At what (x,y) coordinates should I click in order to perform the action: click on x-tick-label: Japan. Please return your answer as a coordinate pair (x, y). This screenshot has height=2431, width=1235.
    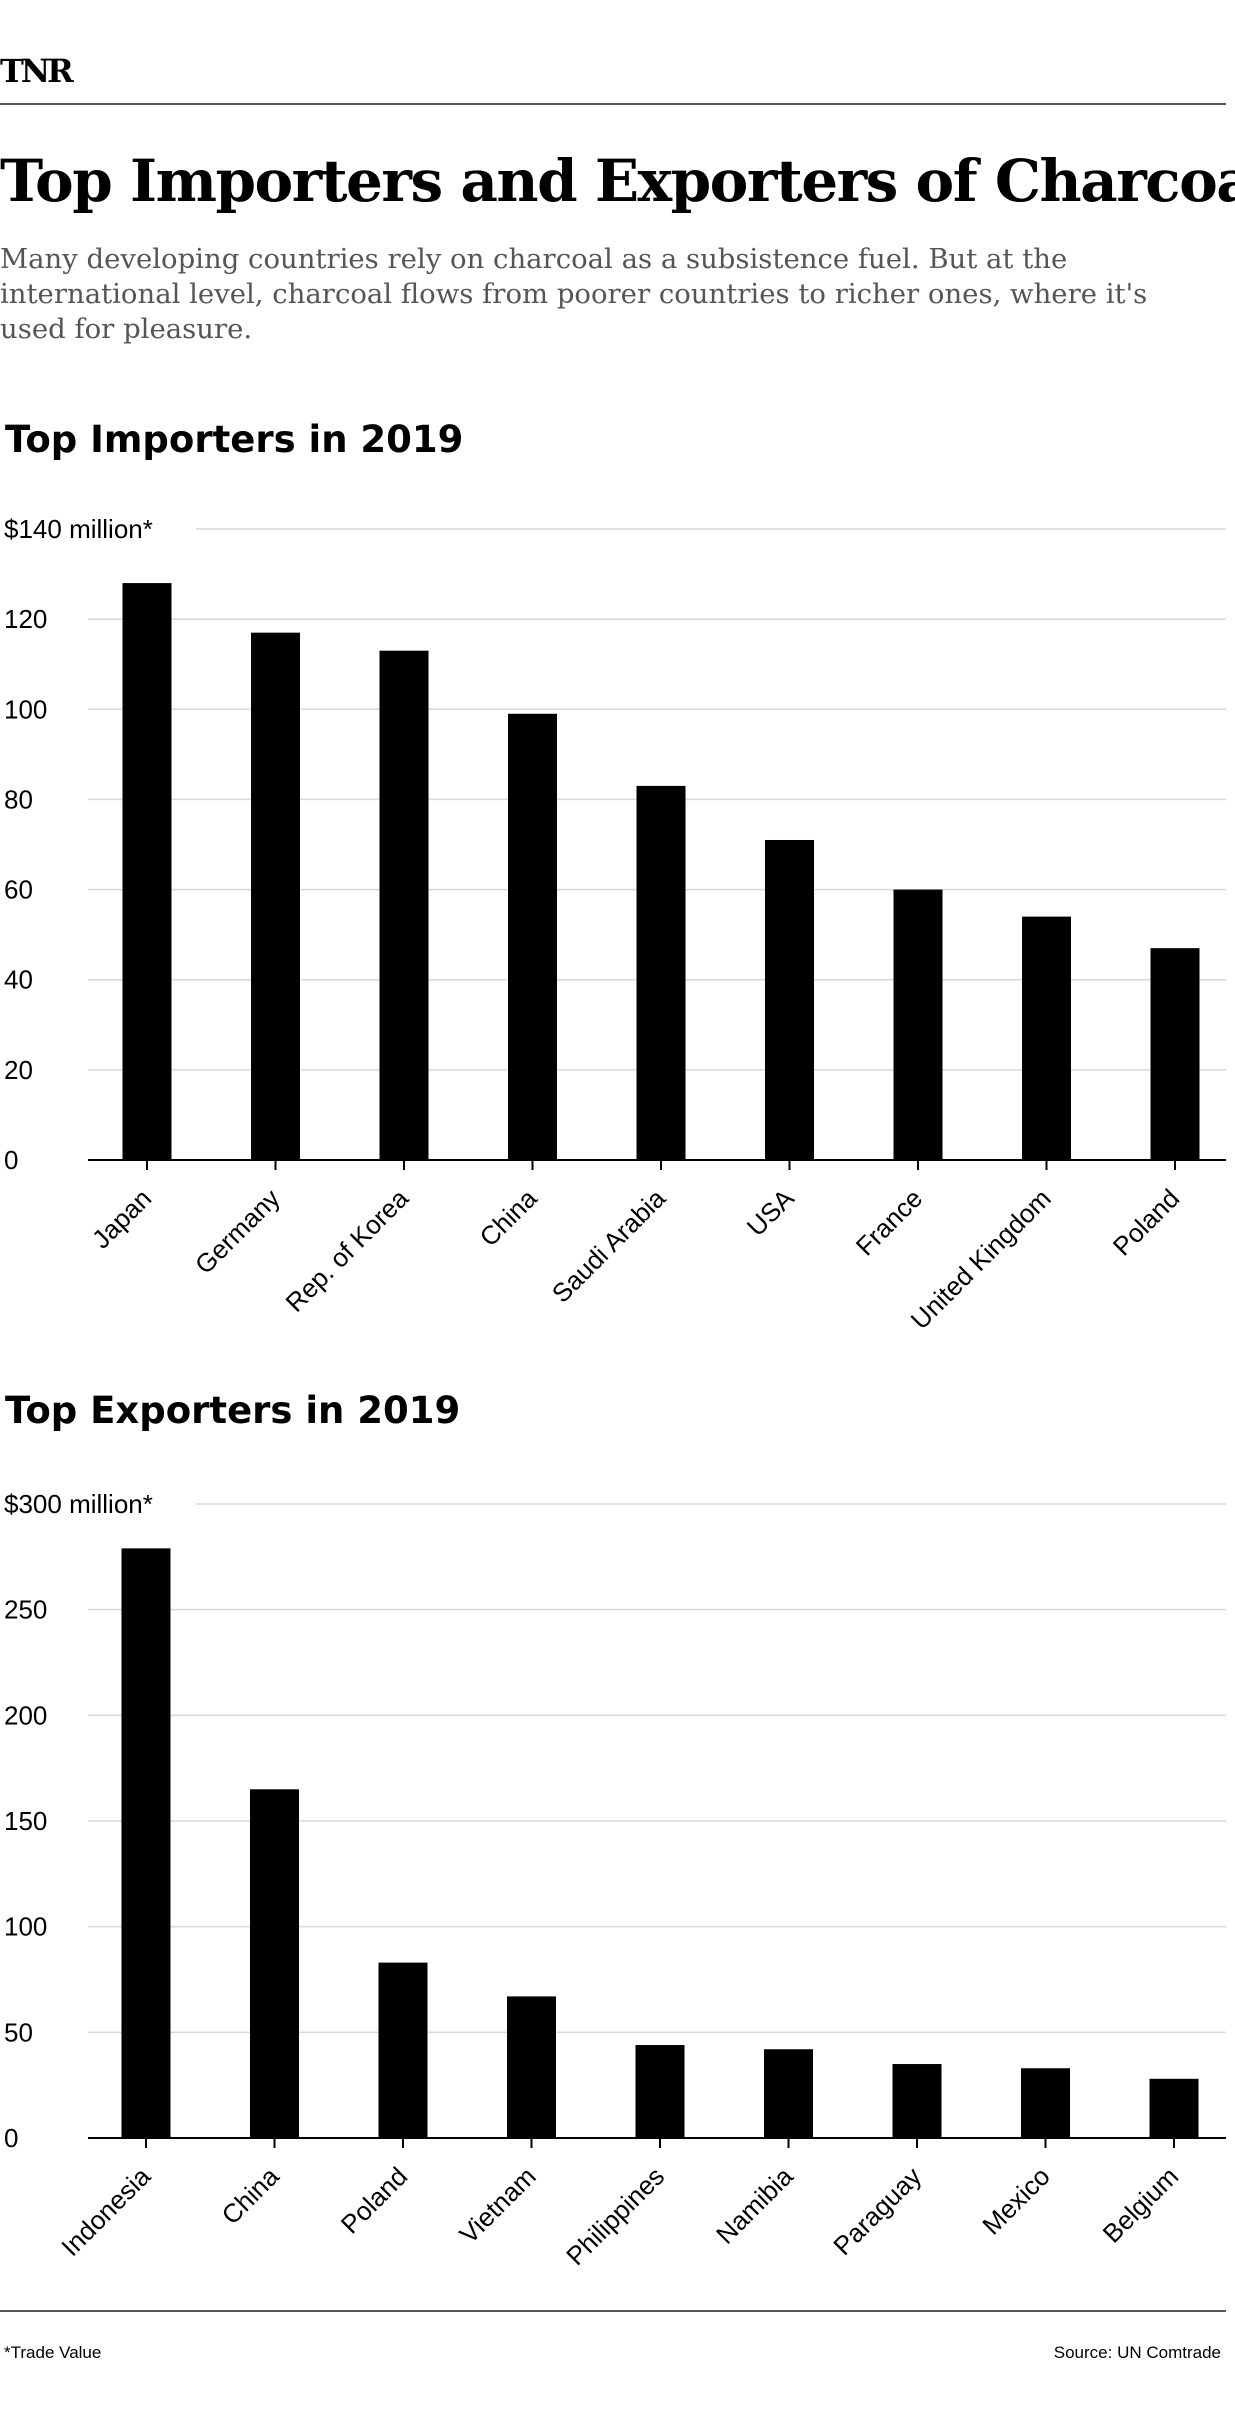
    Looking at the image, I should click on (121, 1218).